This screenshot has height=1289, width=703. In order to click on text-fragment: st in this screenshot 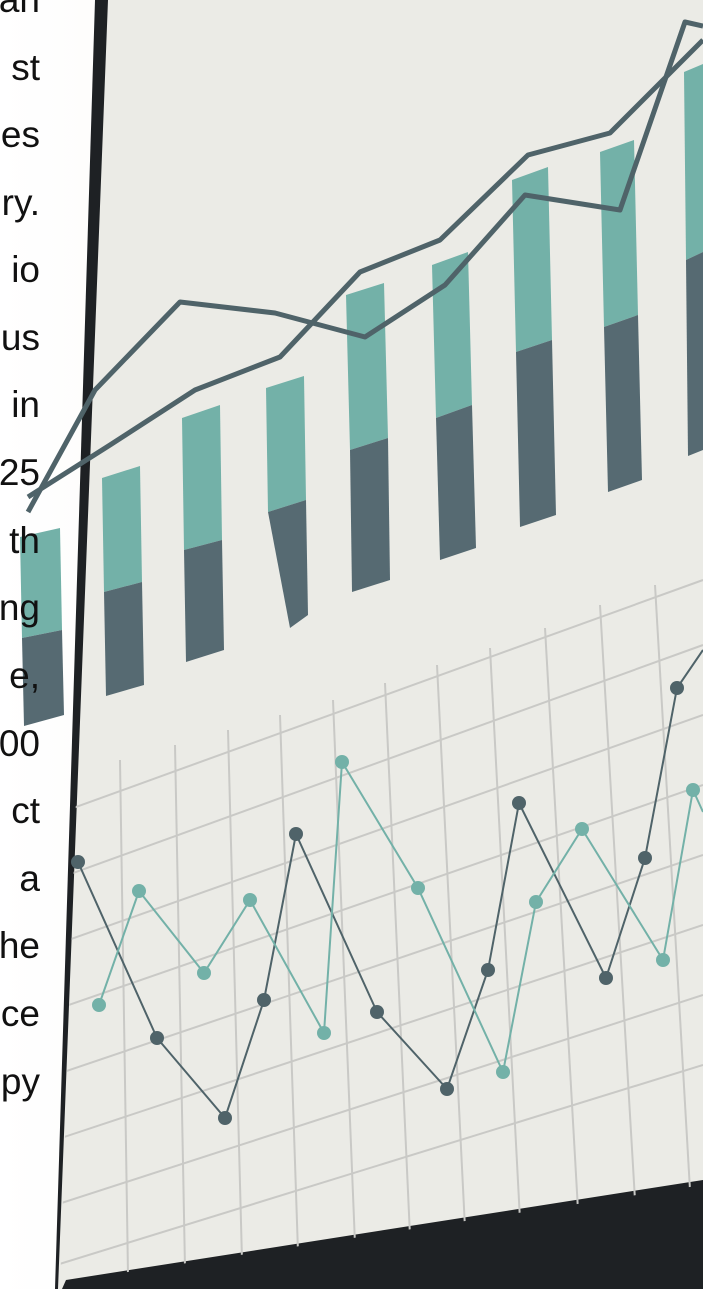, I will do `click(26, 67)`.